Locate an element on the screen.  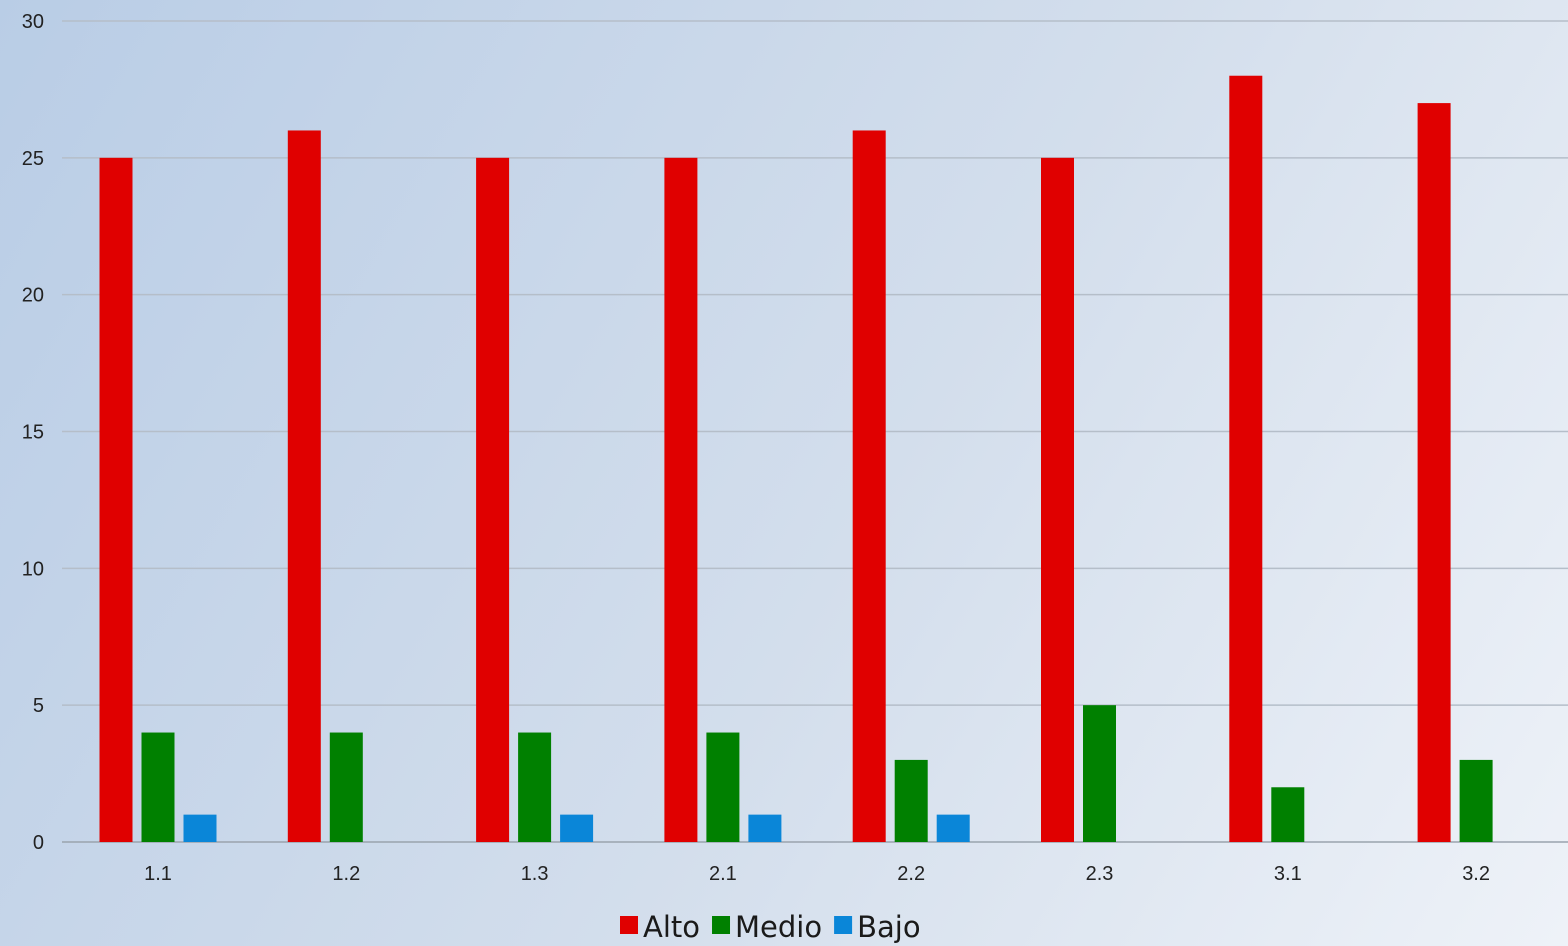
bar-alto-1.2 is located at coordinates (304, 486).